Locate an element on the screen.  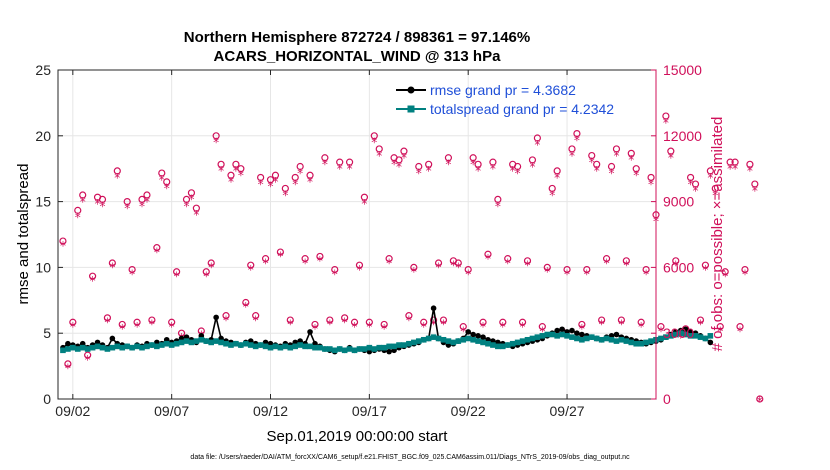
left-y-axis-label: rmse and totalspread is located at coordinates (23, 234).